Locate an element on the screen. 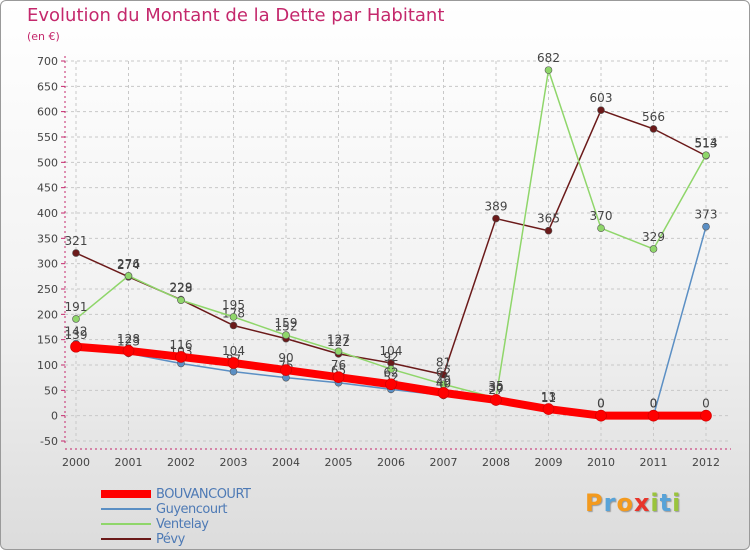 Image resolution: width=750 pixels, height=550 pixels. data-label-guyencourt: 123 is located at coordinates (128, 341).